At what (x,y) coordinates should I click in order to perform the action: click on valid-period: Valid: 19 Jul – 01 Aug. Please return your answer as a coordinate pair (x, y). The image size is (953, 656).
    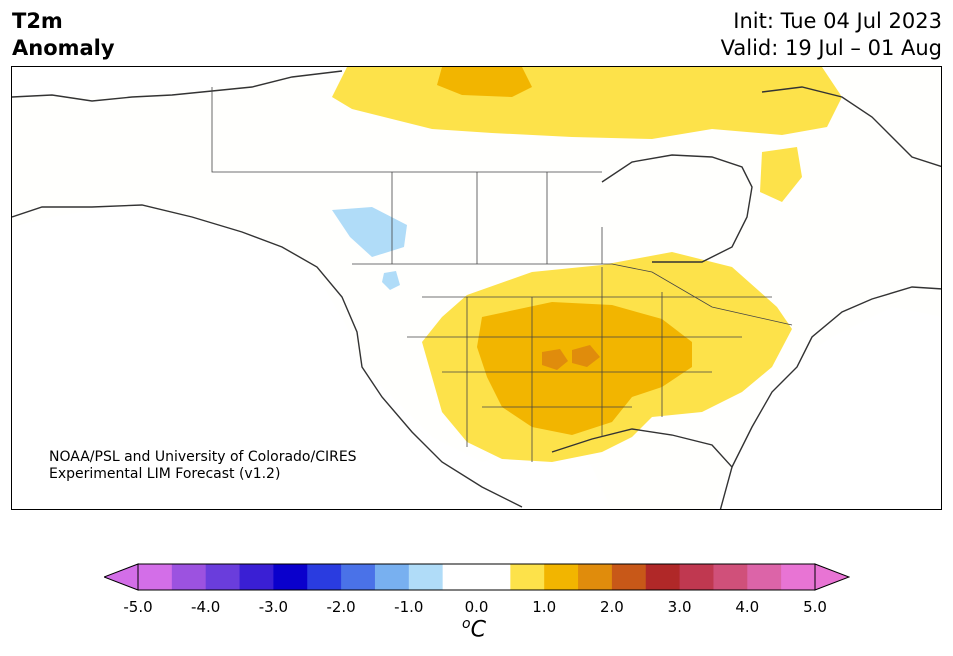
    Looking at the image, I should click on (831, 48).